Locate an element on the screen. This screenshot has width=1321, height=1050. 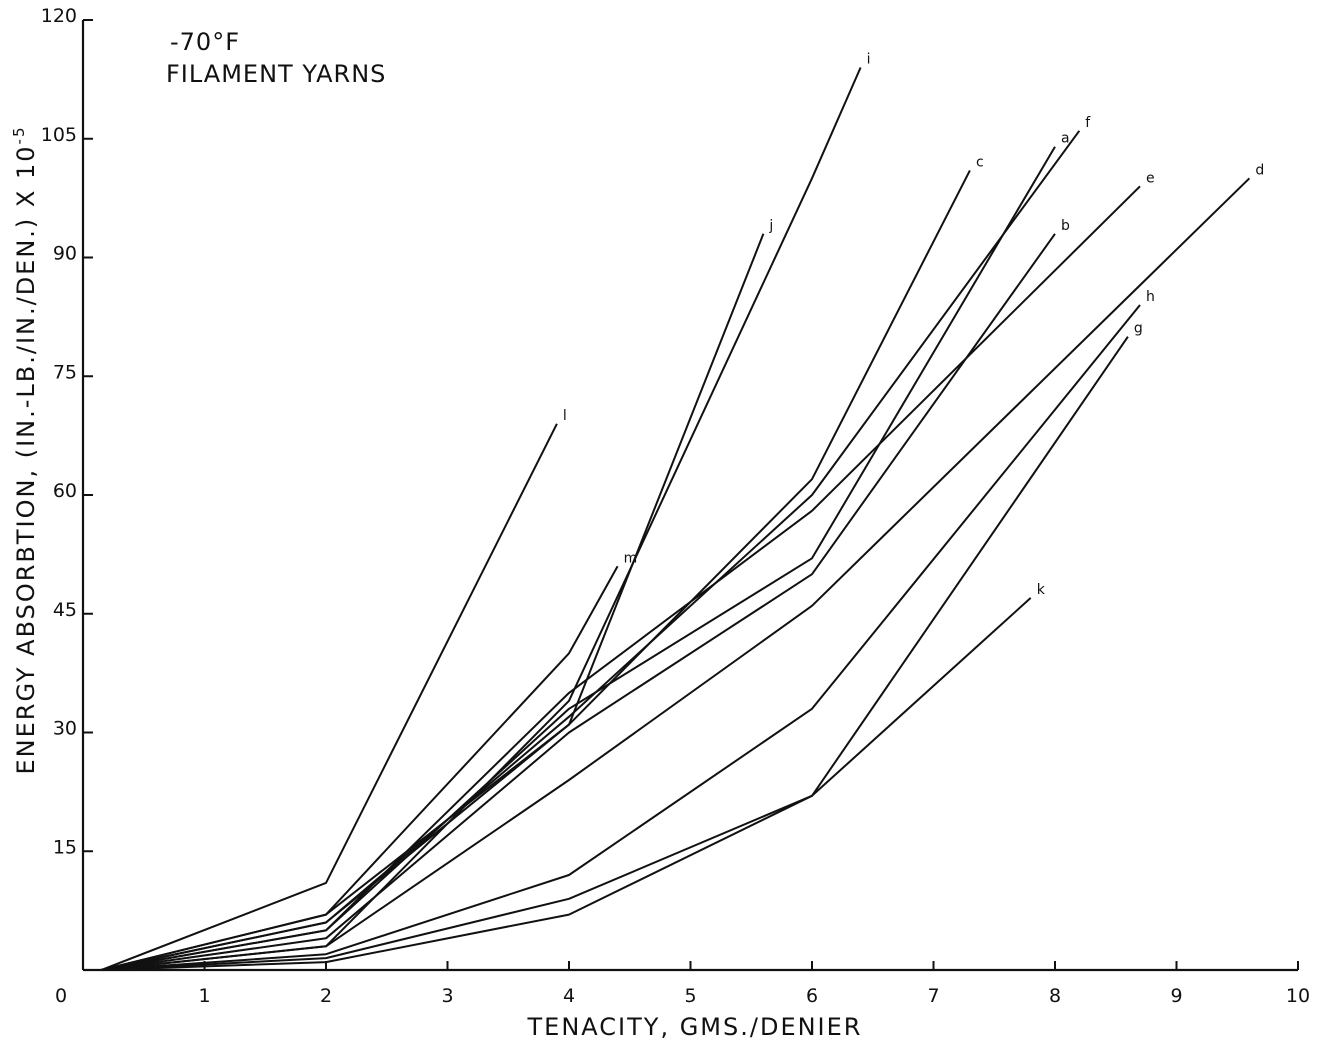
y-tick-label: 120 is located at coordinates (59, 16).